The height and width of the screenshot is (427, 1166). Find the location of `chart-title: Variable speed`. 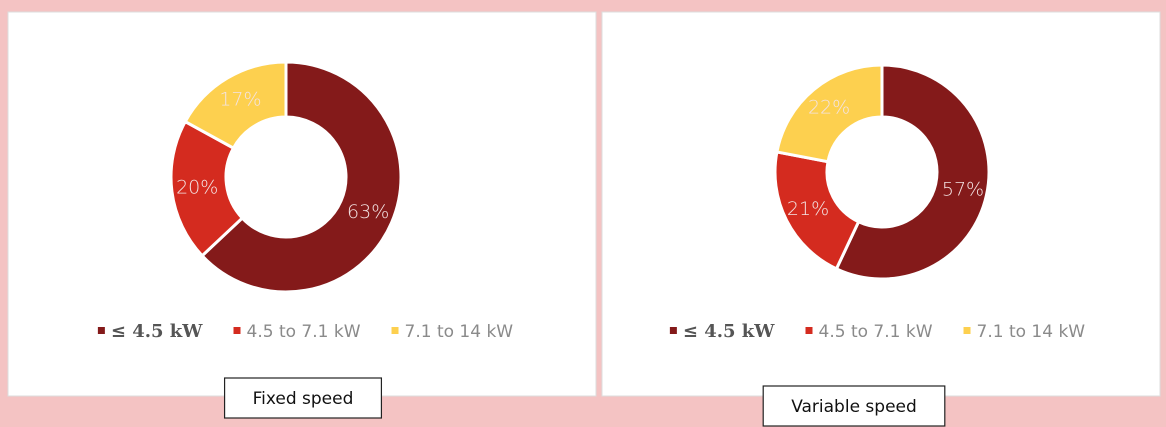

chart-title: Variable speed is located at coordinates (854, 407).